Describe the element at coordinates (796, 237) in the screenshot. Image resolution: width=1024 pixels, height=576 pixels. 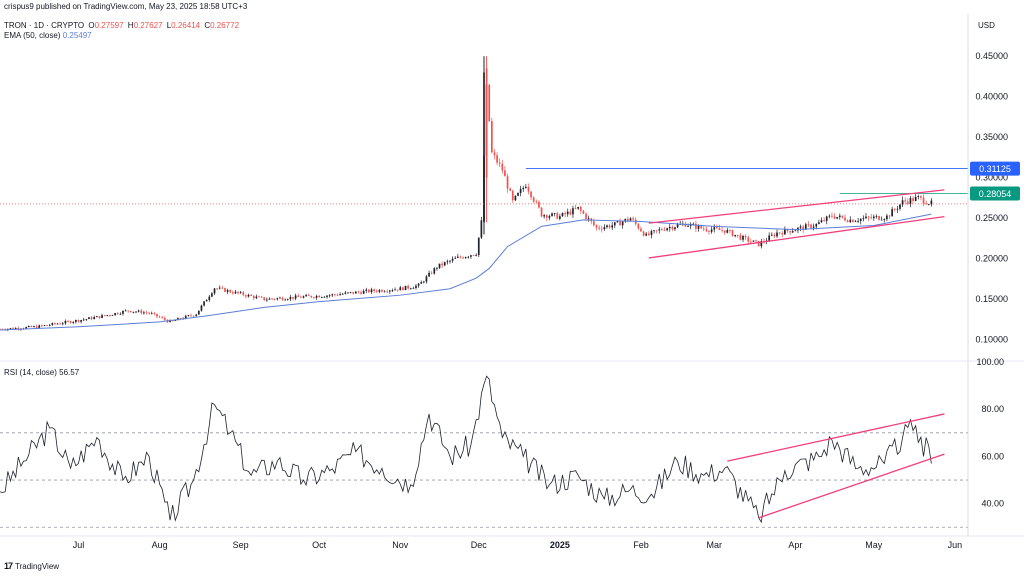
I see `price-channel-line` at that location.